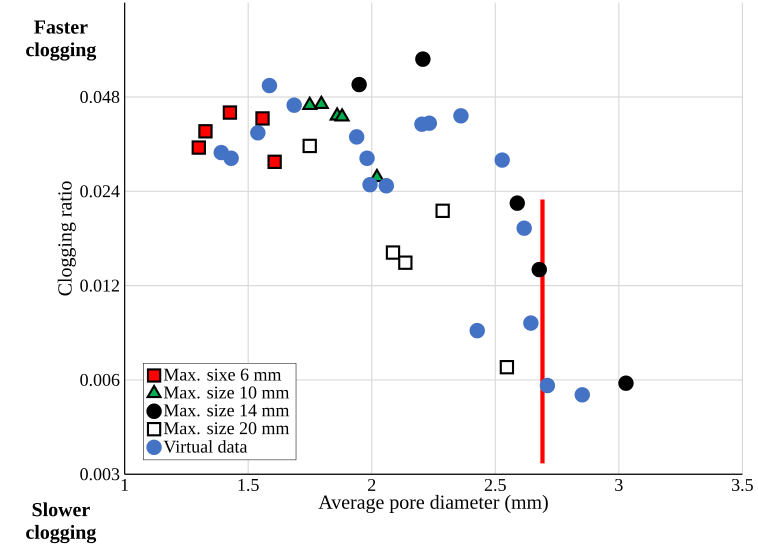  I want to click on text: Faster clogging, so click(61, 40).